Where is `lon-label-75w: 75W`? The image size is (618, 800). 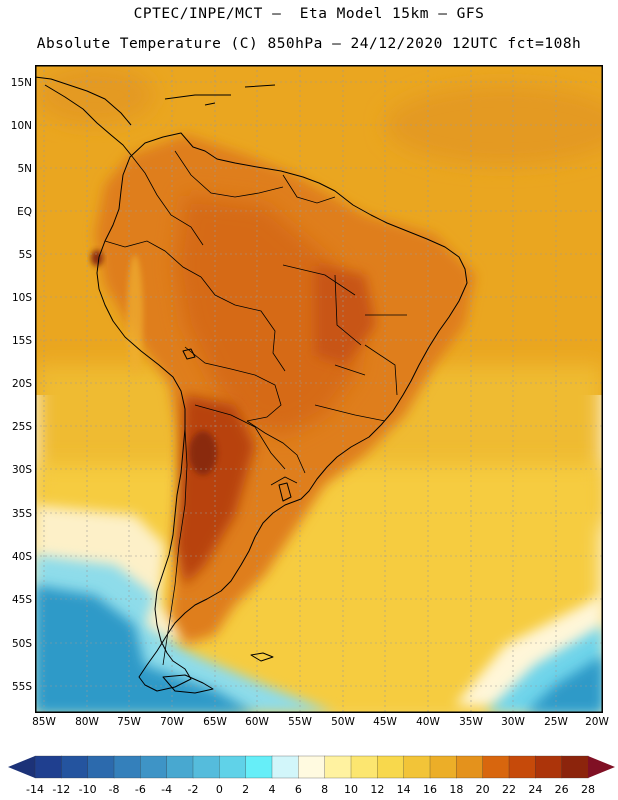 lon-label-75w: 75W is located at coordinates (129, 722).